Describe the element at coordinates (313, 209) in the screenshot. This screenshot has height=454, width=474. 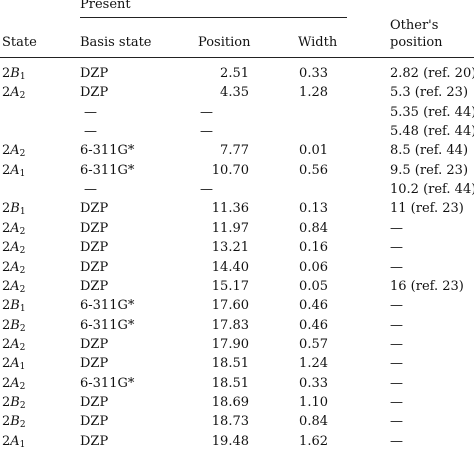
I see `width-cell: 0.13` at that location.